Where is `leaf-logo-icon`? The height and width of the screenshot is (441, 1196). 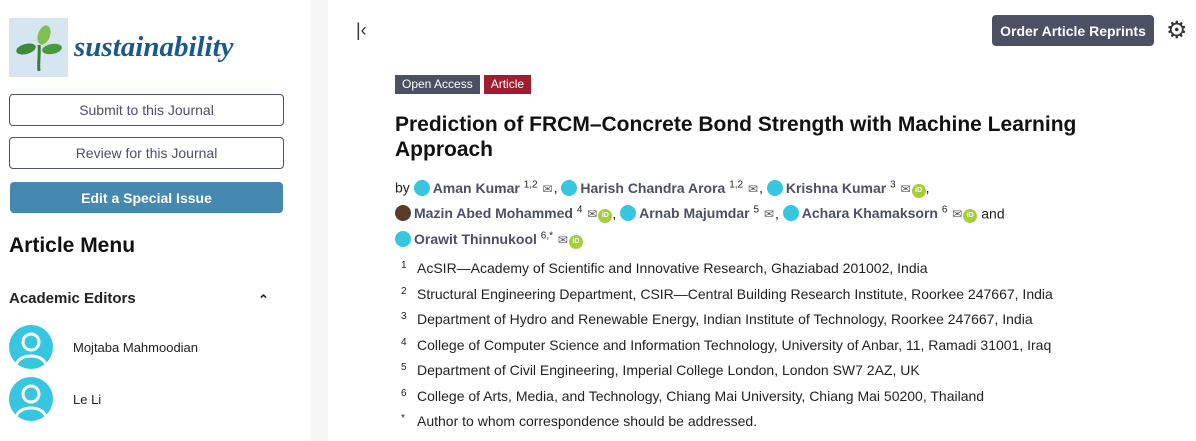
leaf-logo-icon is located at coordinates (38, 47).